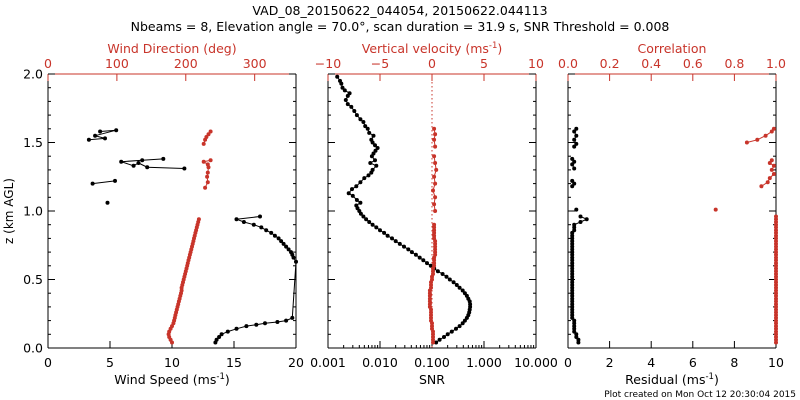  I want to click on top-tick-label: 200, so click(186, 63).